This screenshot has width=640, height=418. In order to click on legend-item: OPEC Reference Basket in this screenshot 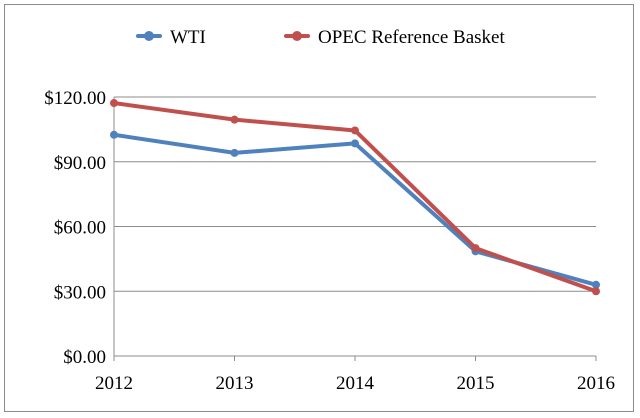, I will do `click(394, 37)`.